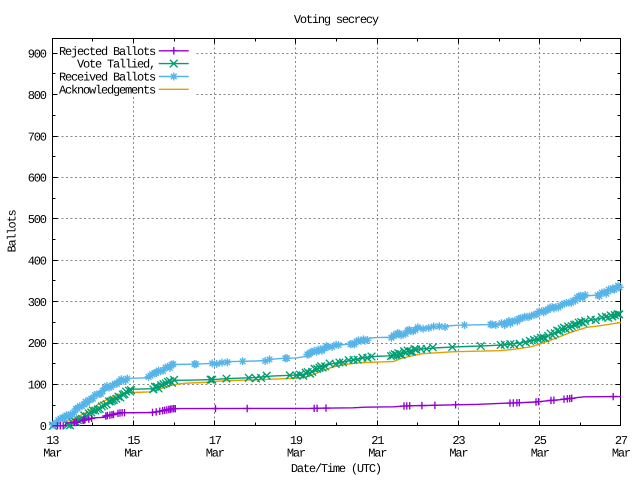 Image resolution: width=640 pixels, height=480 pixels. I want to click on svg-text: Date/Time (UTC), so click(336, 469).